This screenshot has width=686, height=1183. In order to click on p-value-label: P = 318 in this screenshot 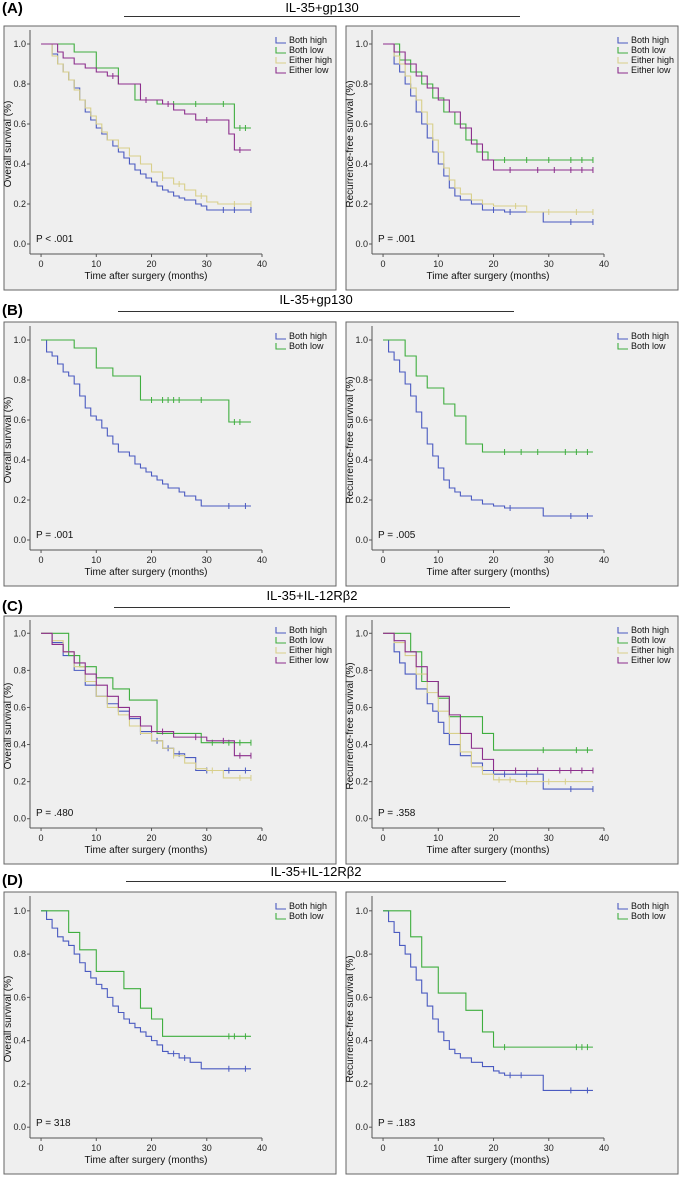, I will do `click(53, 1123)`.